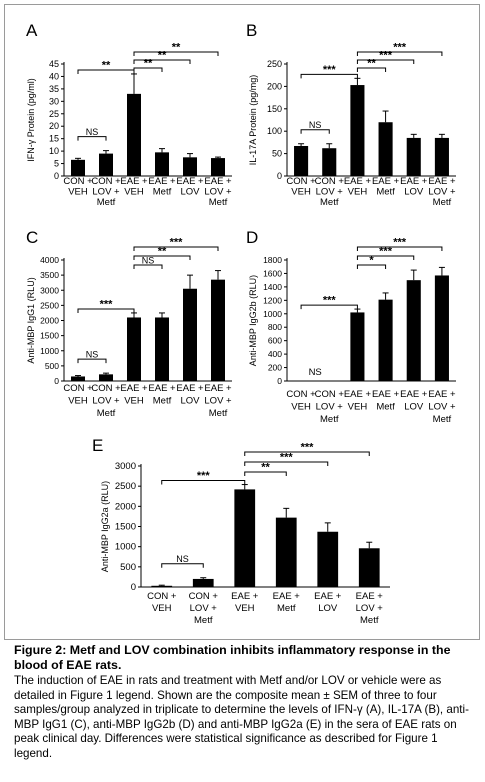 The height and width of the screenshot is (782, 485). I want to click on panel-letter: E, so click(97, 445).